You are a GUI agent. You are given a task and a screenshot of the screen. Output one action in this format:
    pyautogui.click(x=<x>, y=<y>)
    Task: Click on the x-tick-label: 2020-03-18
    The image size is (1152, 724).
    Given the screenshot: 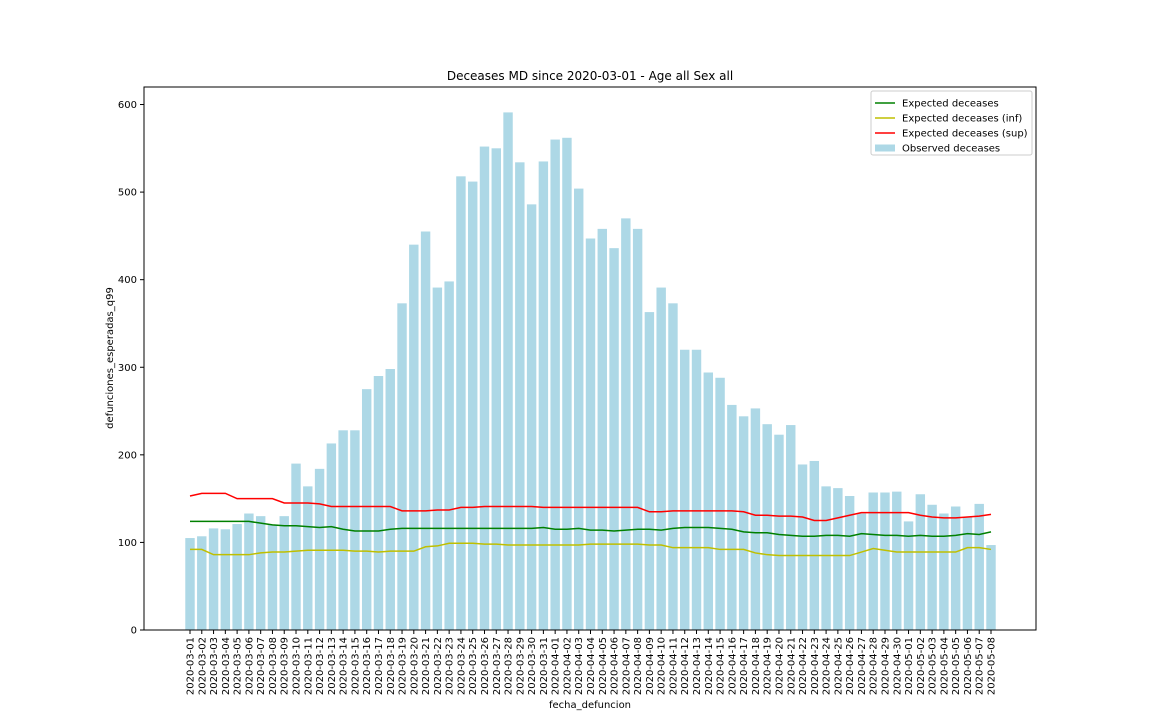 What is the action you would take?
    pyautogui.click(x=391, y=666)
    